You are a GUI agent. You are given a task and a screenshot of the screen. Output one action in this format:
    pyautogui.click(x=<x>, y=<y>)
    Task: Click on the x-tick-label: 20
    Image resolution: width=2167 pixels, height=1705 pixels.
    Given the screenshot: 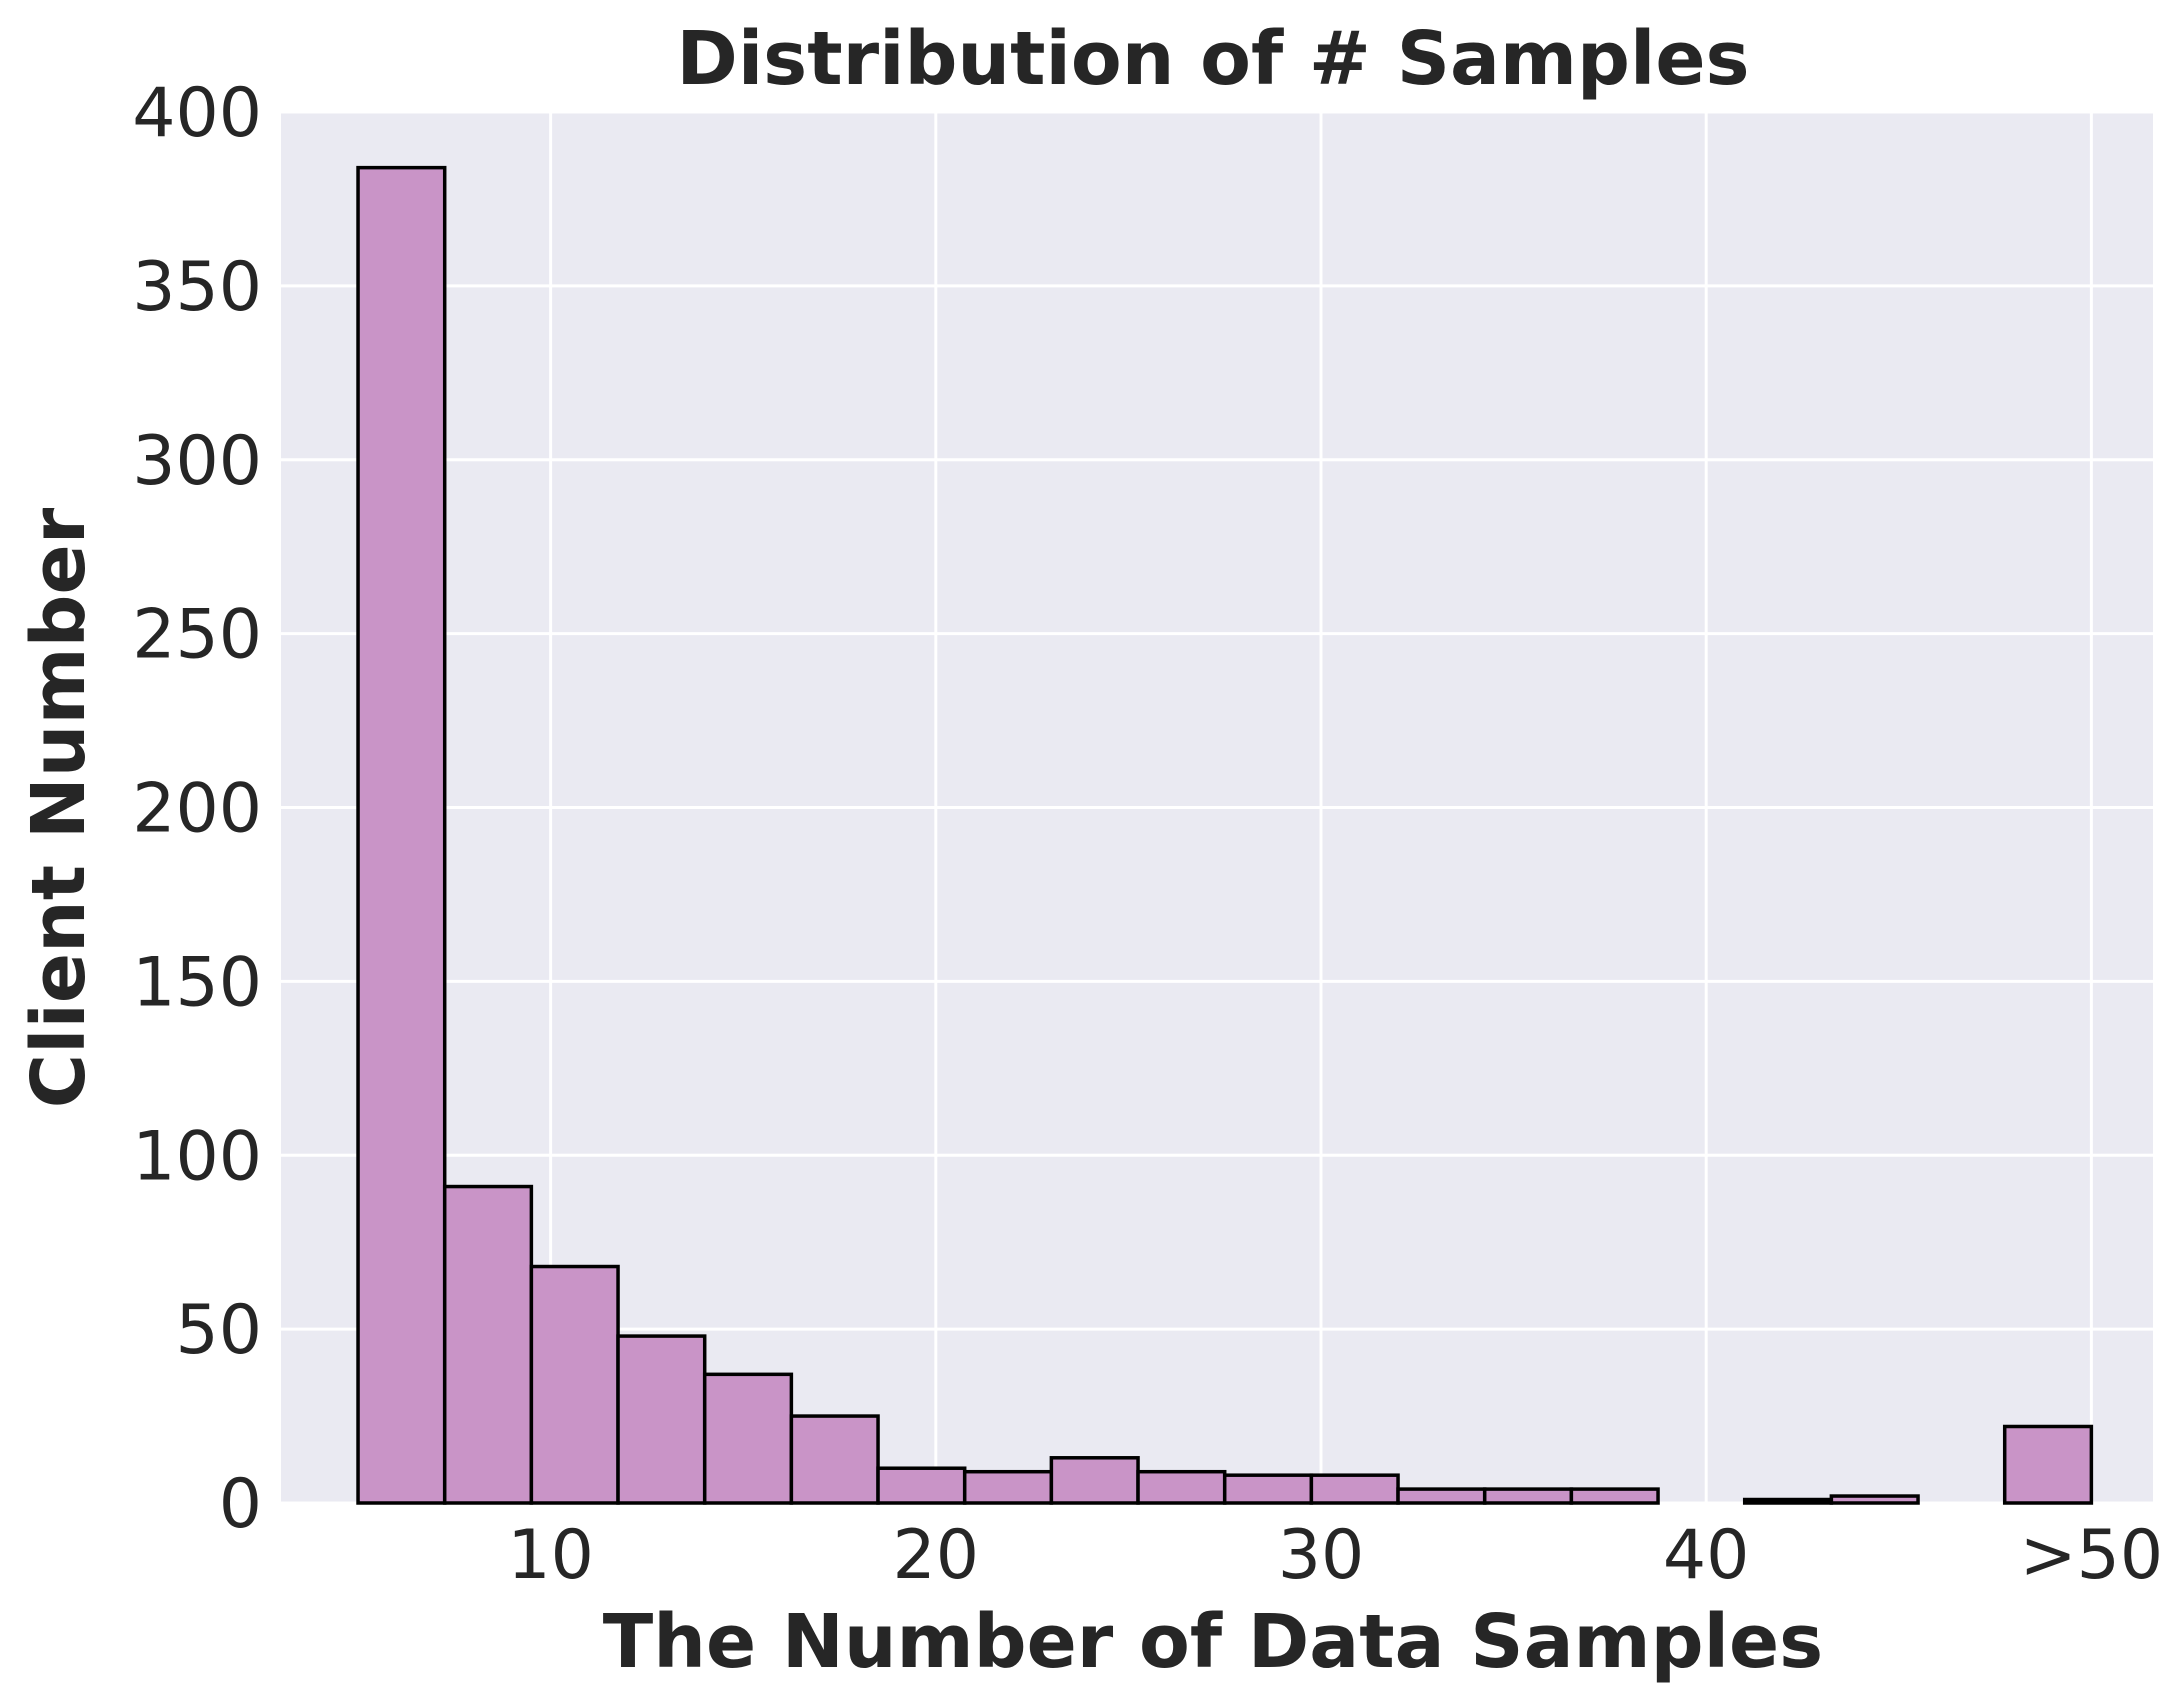 What is the action you would take?
    pyautogui.click(x=936, y=1555)
    